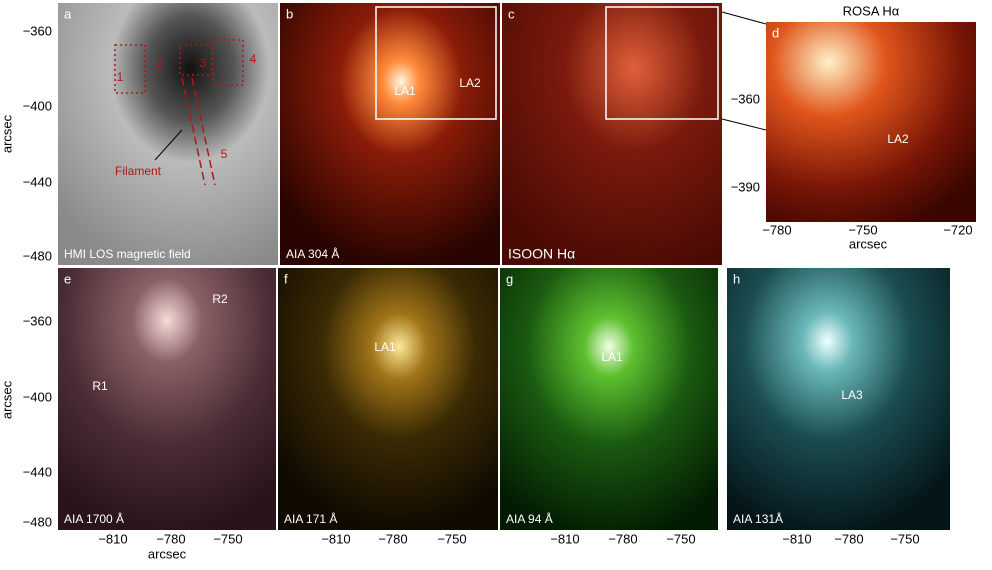 This screenshot has width=992, height=570. Describe the element at coordinates (871, 10) in the screenshot. I see `panel-title: ROSA Hα` at that location.